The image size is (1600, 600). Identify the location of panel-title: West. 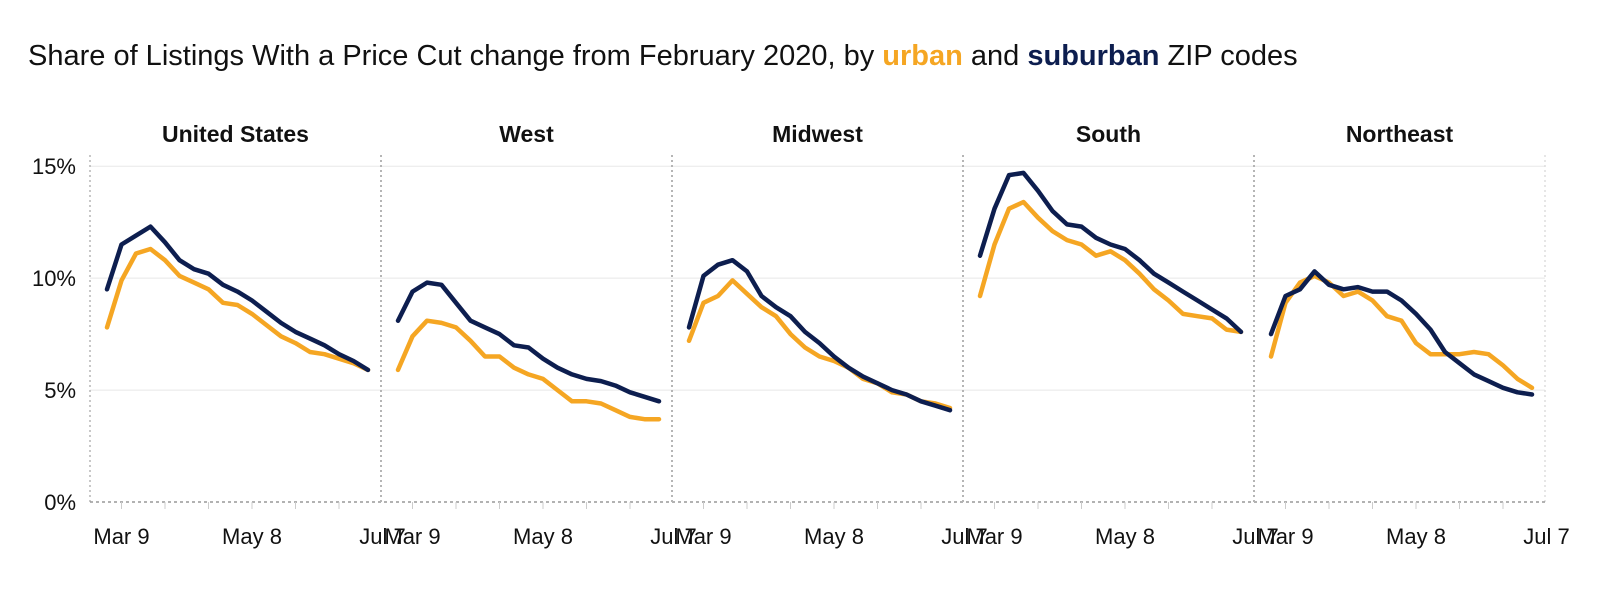
(526, 134).